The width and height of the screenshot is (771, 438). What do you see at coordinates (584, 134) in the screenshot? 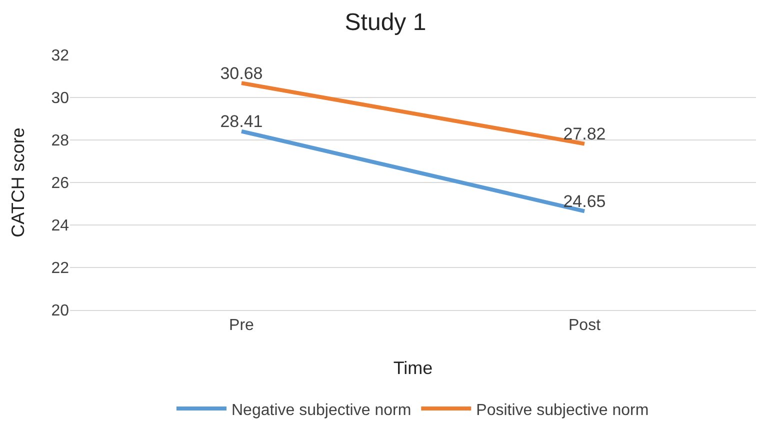
I see `data-label: 27.82` at bounding box center [584, 134].